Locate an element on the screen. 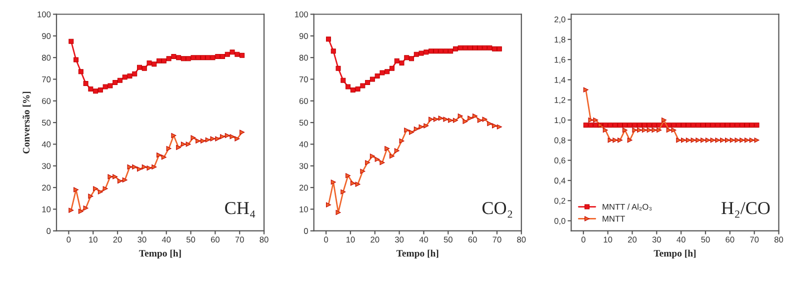 The width and height of the screenshot is (807, 285). y-tick-label: 1,0 is located at coordinates (560, 120).